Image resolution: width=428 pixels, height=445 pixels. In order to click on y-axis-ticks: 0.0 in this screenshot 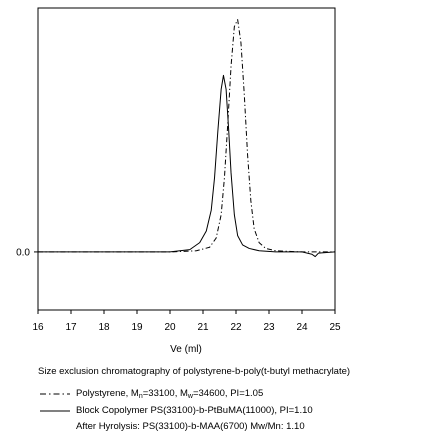, I will do `click(27, 252)`.